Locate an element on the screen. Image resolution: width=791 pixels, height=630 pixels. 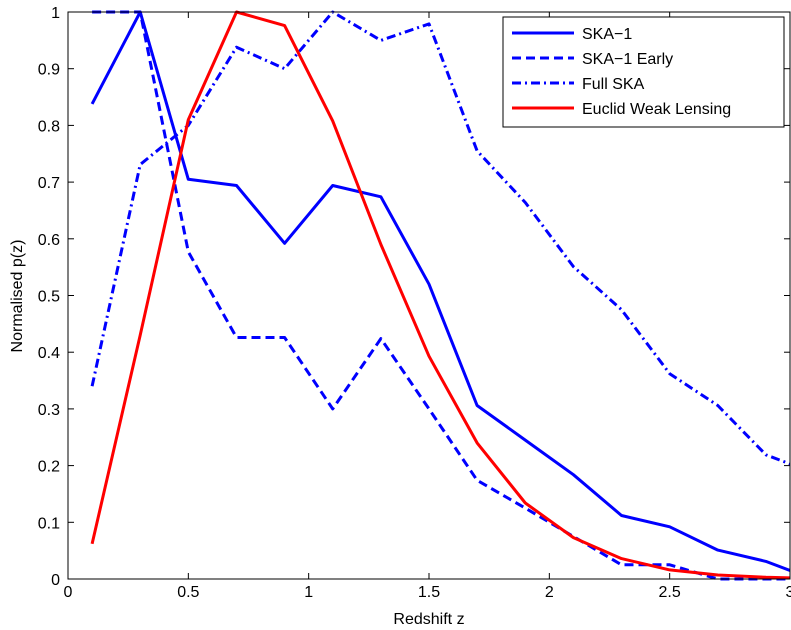
legend-label: Euclid Weak Lensing is located at coordinates (656, 109).